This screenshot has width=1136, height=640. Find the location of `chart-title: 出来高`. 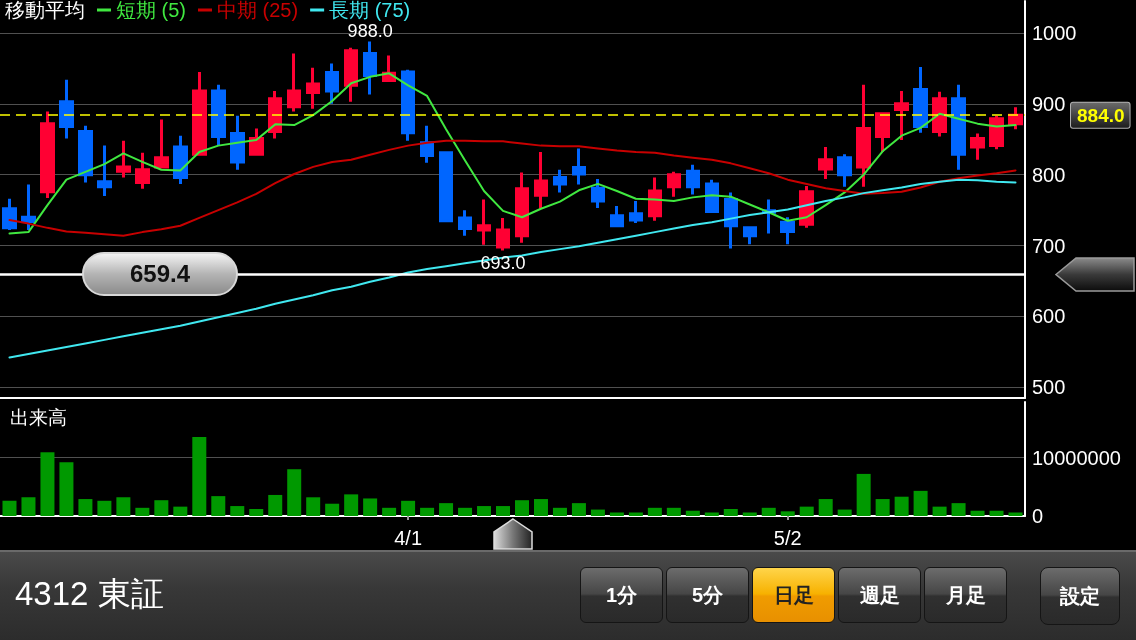

chart-title: 出来高 is located at coordinates (38, 417).